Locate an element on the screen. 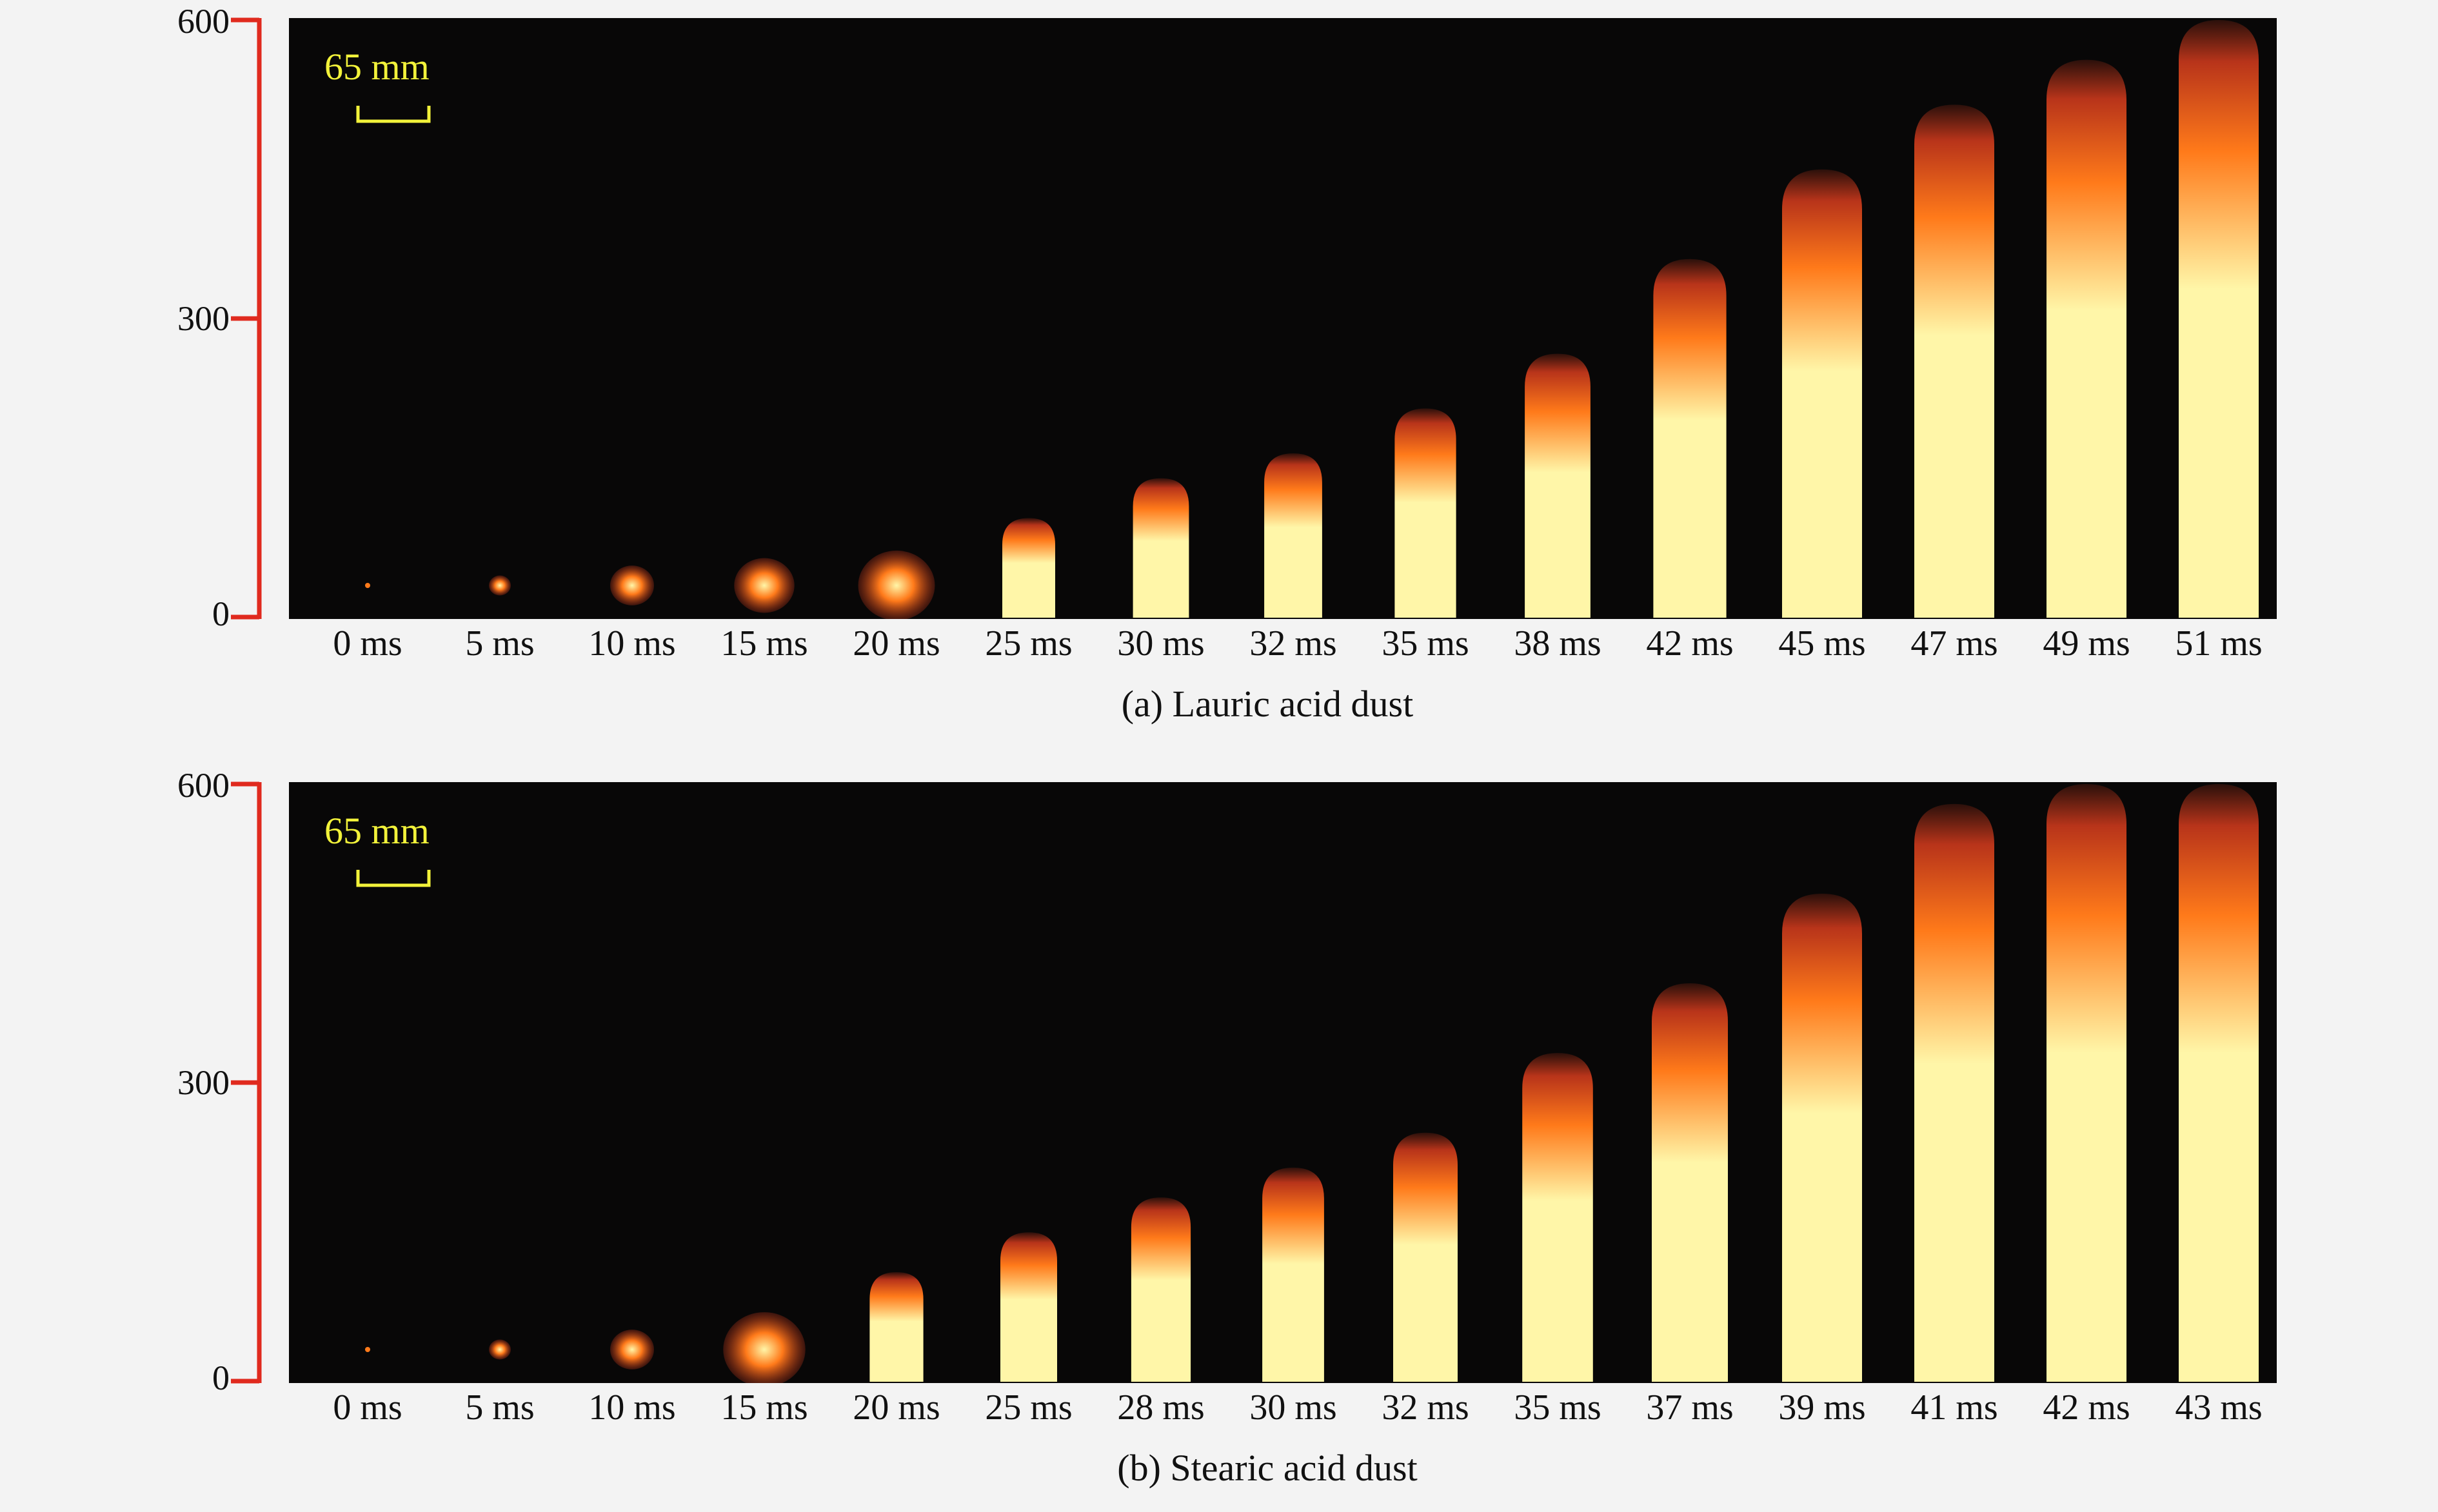 The width and height of the screenshot is (2438, 1512). panel-caption: (b) Stearic acid dust is located at coordinates (1267, 1468).